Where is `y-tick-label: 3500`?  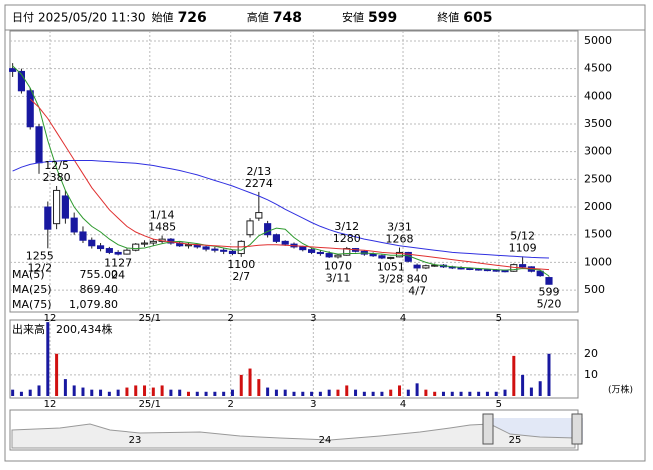
y-tick-label: 3500 is located at coordinates (598, 123).